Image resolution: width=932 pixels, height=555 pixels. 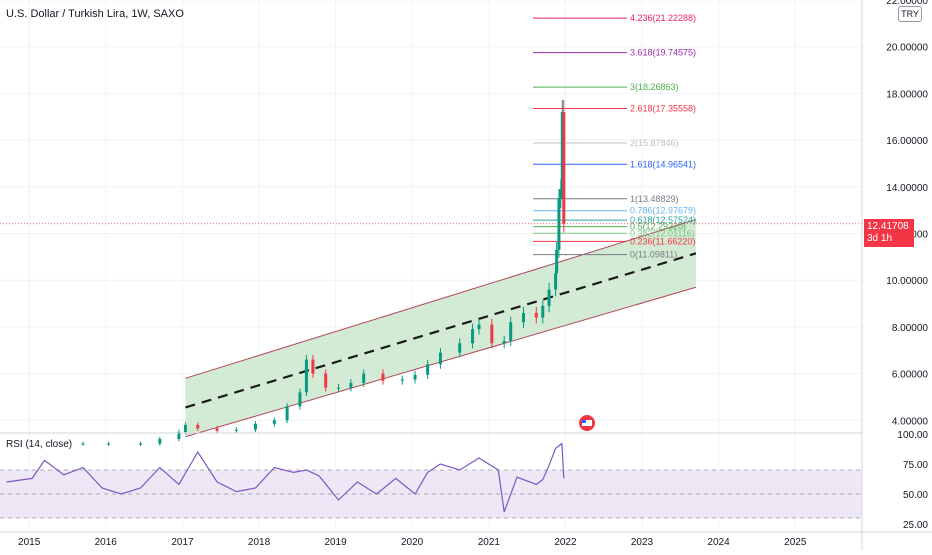 What do you see at coordinates (106, 542) in the screenshot?
I see `time-tick-label: 2016` at bounding box center [106, 542].